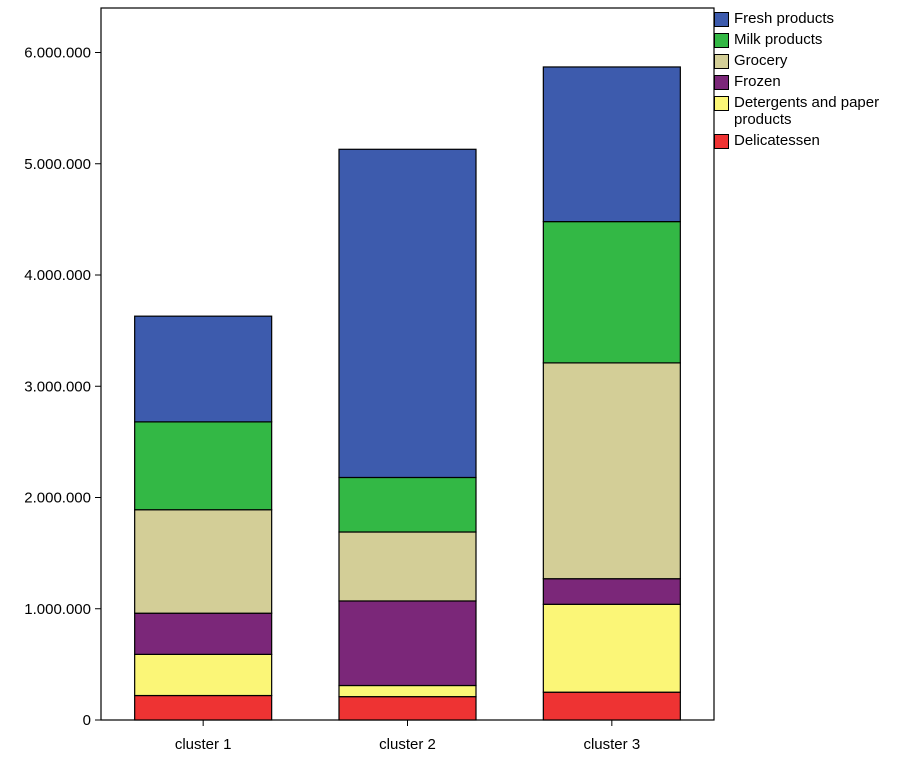 The width and height of the screenshot is (913, 773). What do you see at coordinates (57, 386) in the screenshot?
I see `y-tick-label: 3.000.000` at bounding box center [57, 386].